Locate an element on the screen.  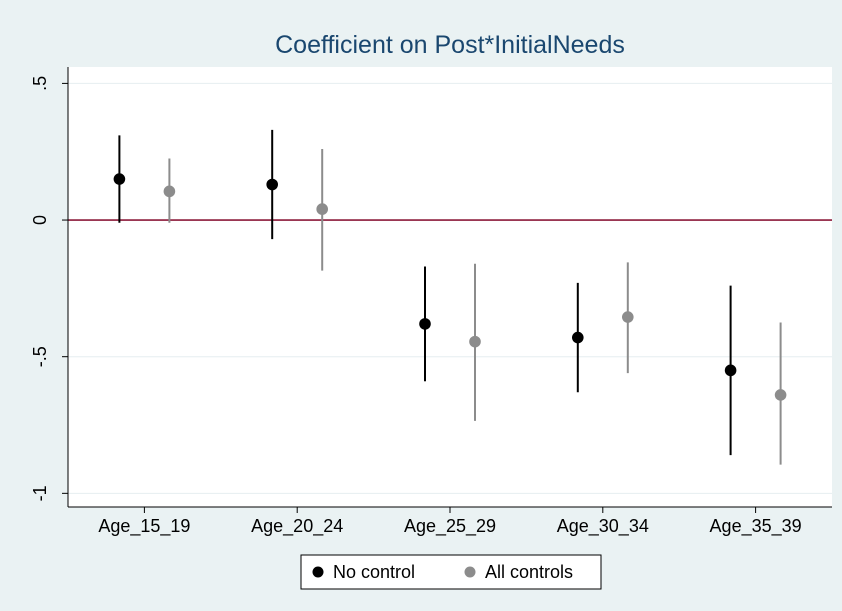
y-tick-label-1: 0 is located at coordinates (40, 220).